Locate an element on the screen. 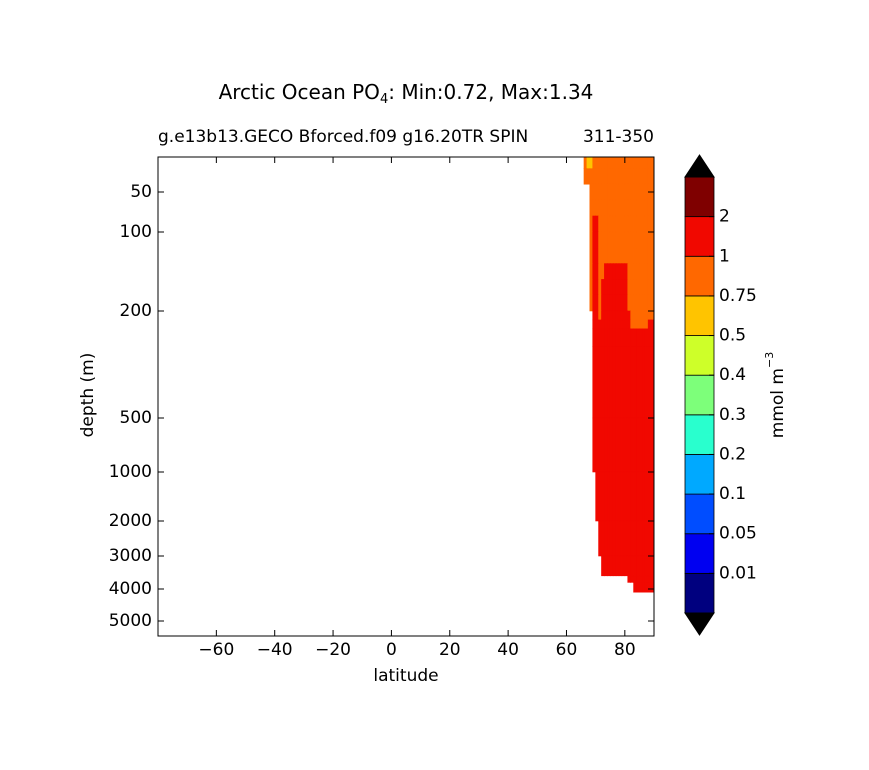 This screenshot has height=770, width=869. chart-title: Arctic Ocean PO4: Min:0.72, Max:1.34 is located at coordinates (406, 93).